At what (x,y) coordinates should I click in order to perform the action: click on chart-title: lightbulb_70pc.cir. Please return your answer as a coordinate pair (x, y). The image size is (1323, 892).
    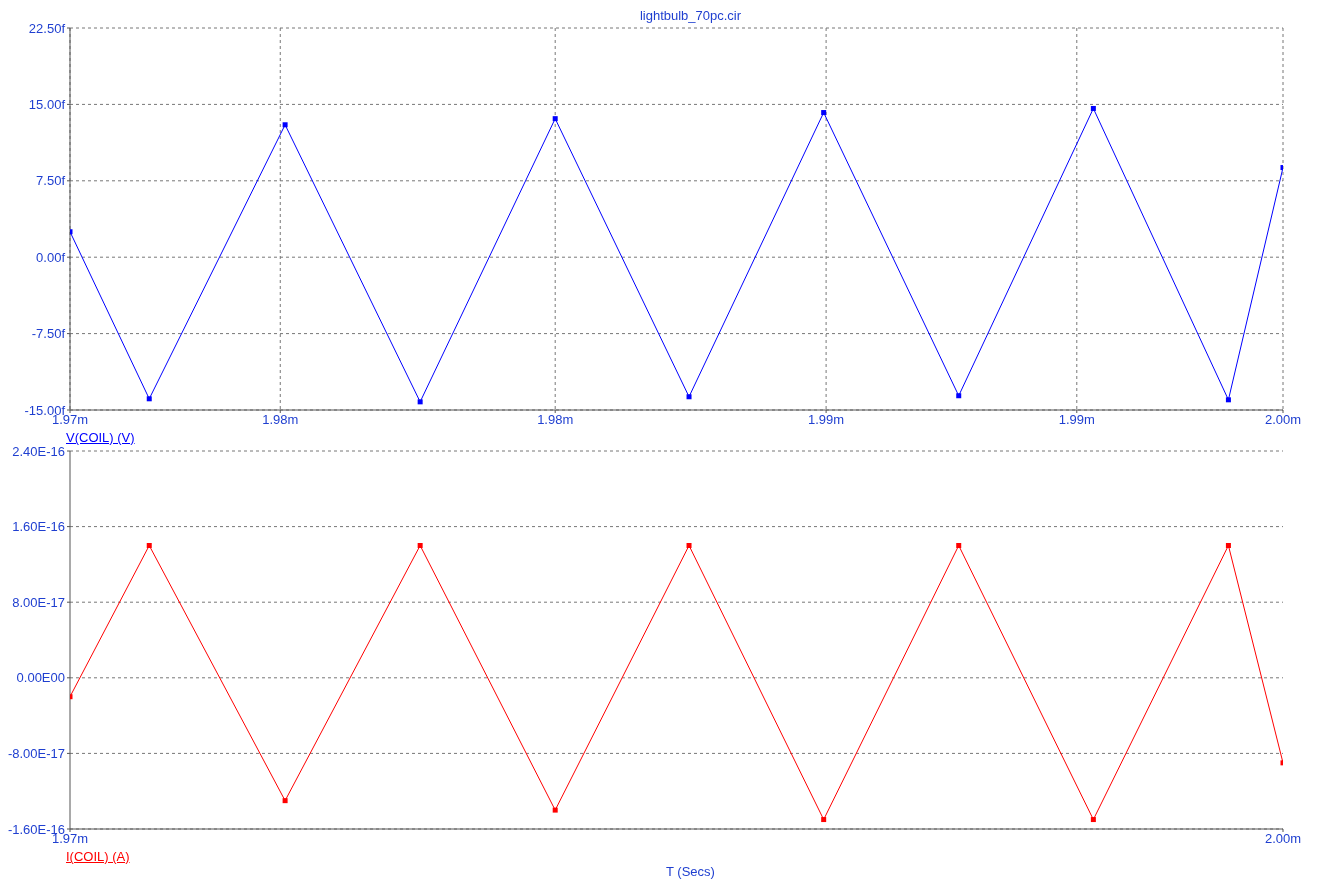
    Looking at the image, I should click on (690, 15).